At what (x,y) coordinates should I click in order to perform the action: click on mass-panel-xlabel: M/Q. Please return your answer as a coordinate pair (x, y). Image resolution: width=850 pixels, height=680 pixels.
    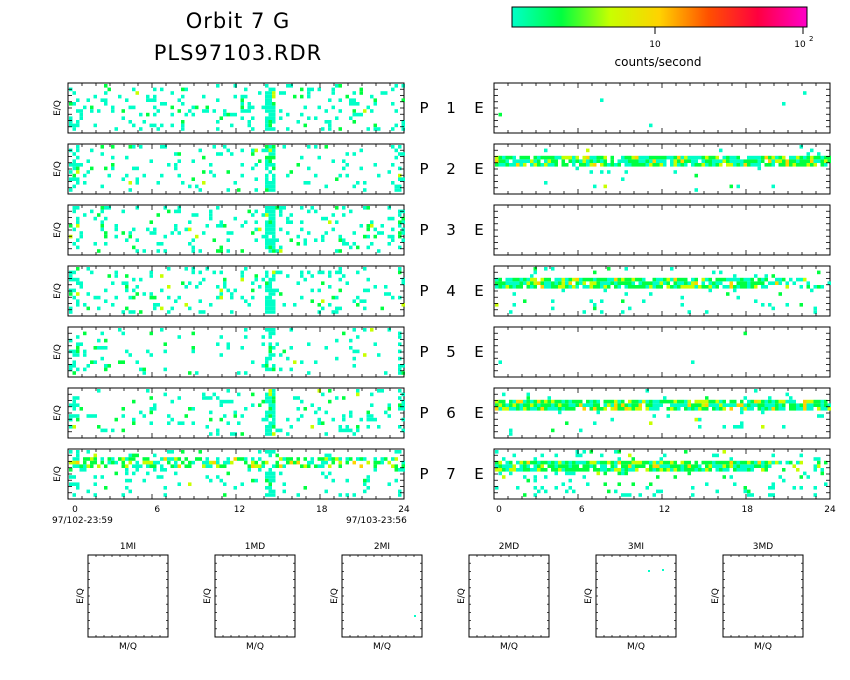
    Looking at the image, I should click on (509, 647).